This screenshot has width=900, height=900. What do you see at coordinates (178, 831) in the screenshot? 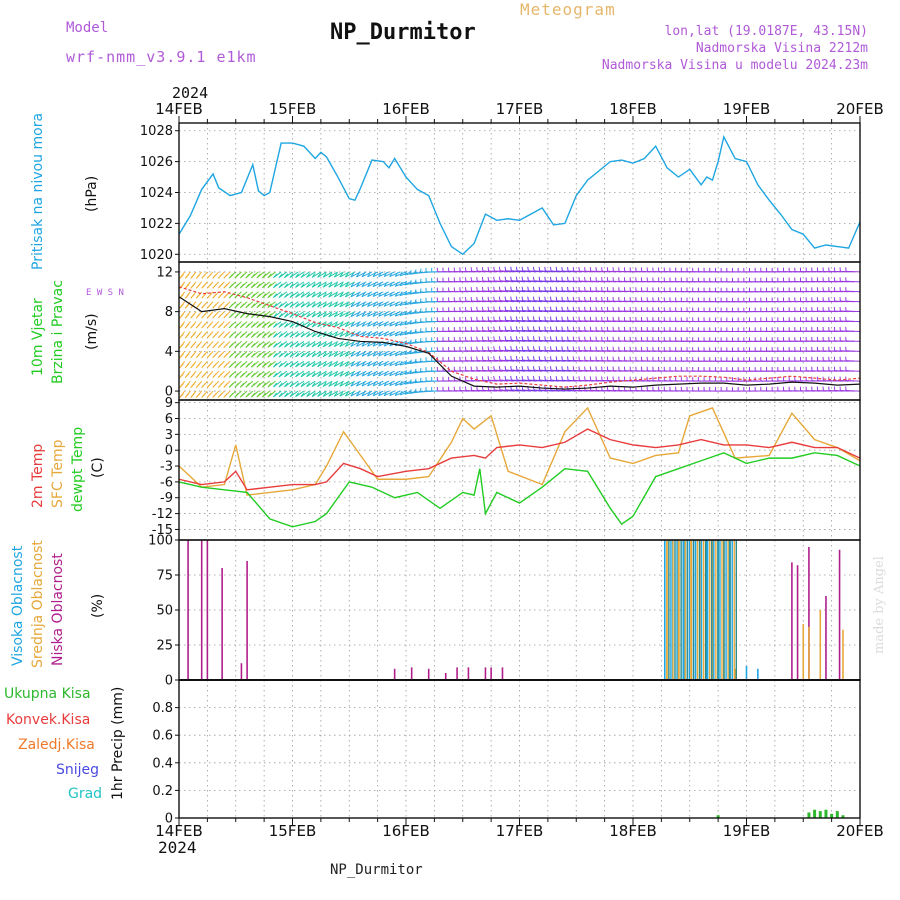
I see `x-label-bottom: 14FEB` at bounding box center [178, 831].